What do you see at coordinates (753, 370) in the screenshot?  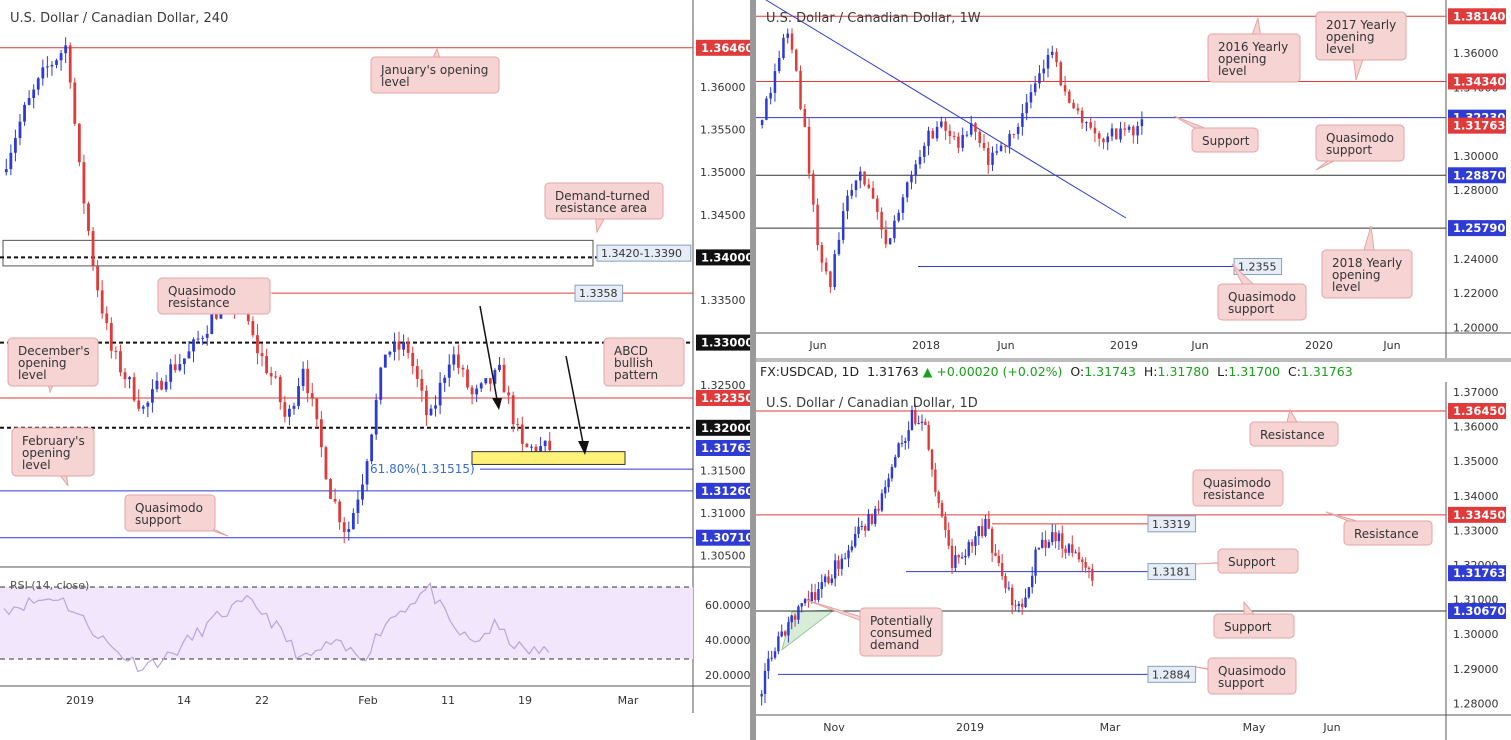 I see `panel-divider-vertical` at bounding box center [753, 370].